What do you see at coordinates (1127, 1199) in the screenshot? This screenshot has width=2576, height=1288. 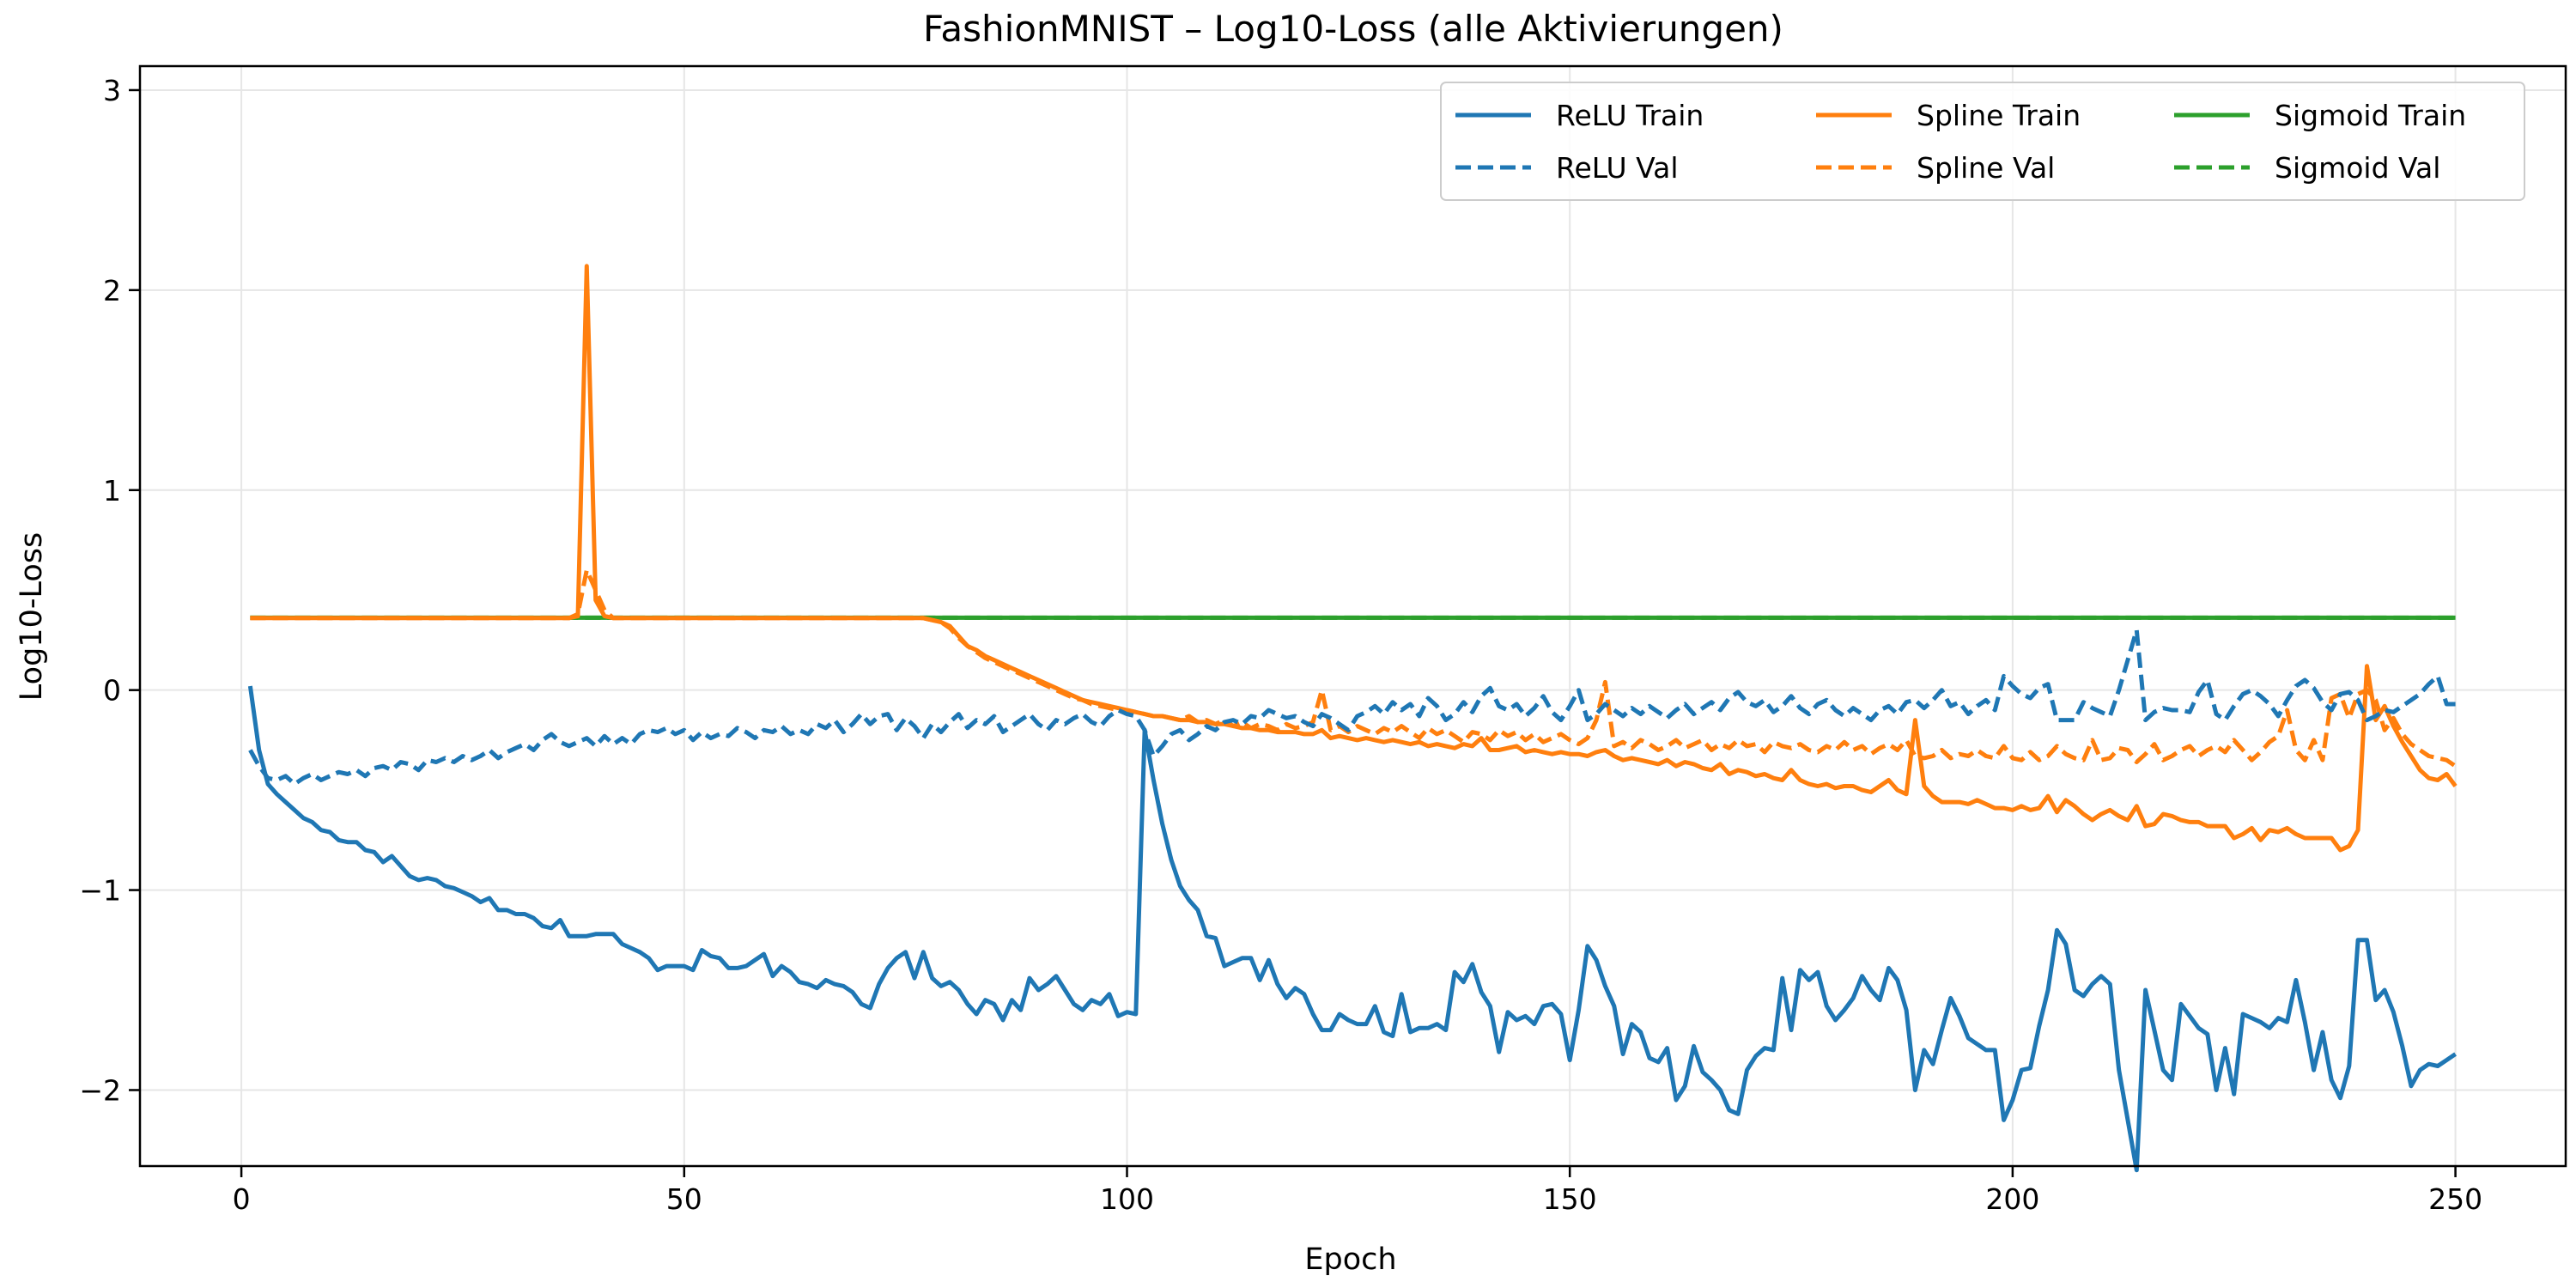 I see `x-tick-label: 100` at bounding box center [1127, 1199].